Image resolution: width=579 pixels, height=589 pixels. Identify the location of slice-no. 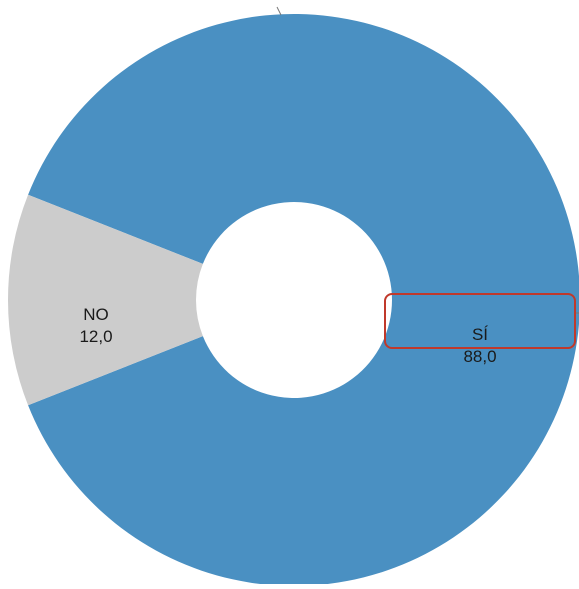
(105, 300).